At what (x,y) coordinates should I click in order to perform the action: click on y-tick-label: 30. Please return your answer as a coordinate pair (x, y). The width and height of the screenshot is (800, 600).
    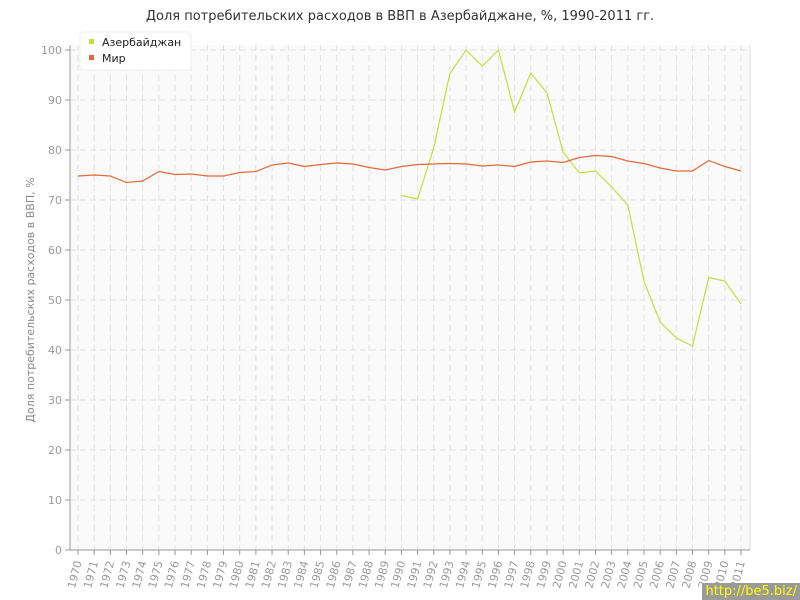
    Looking at the image, I should click on (55, 400).